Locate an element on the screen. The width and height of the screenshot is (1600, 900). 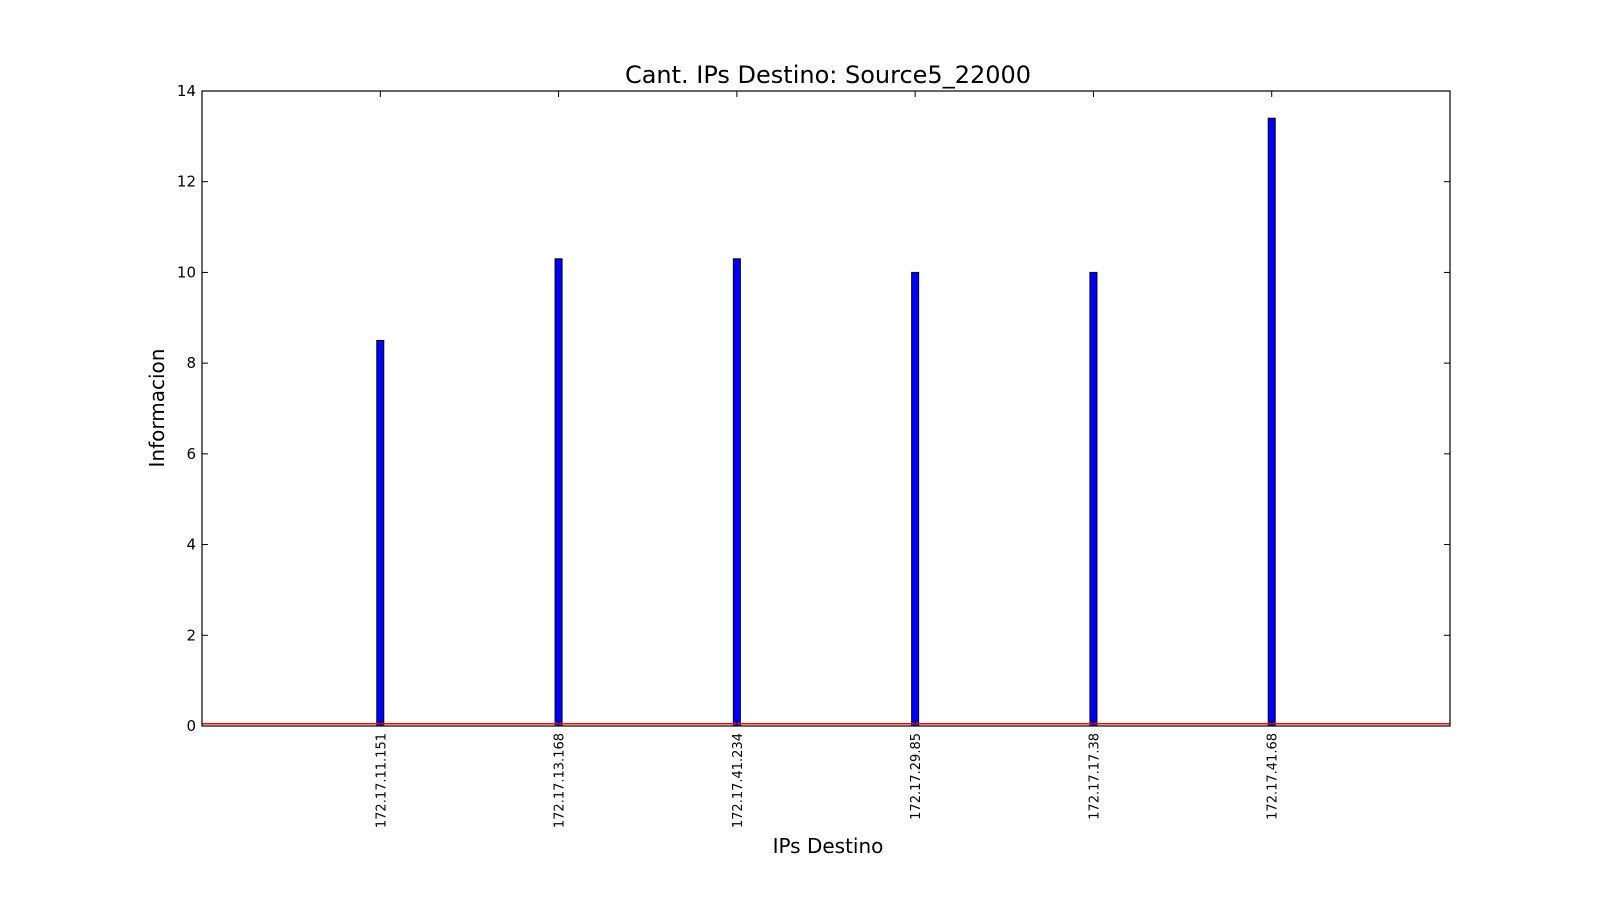
y-tick-label: 10 is located at coordinates (186, 272).